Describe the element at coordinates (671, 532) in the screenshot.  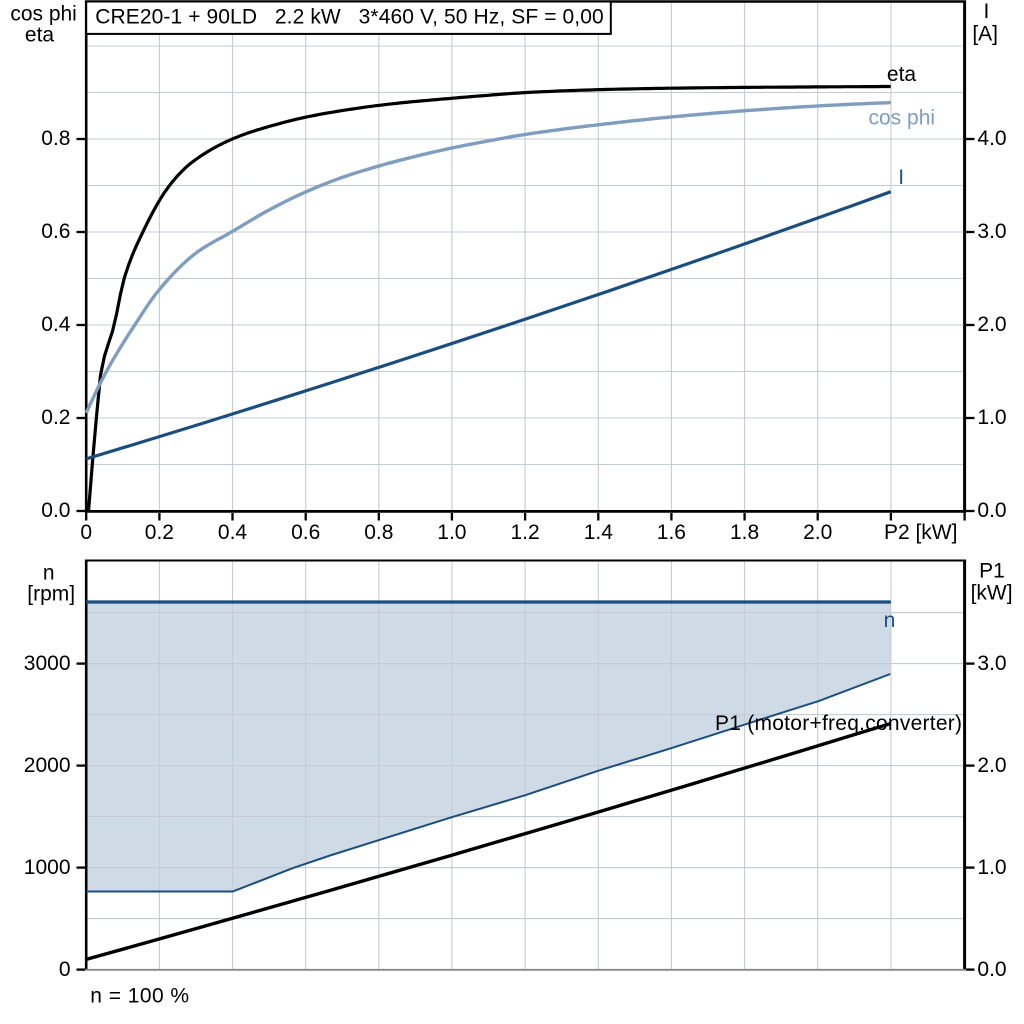
I see `svg-text: 1.6` at that location.